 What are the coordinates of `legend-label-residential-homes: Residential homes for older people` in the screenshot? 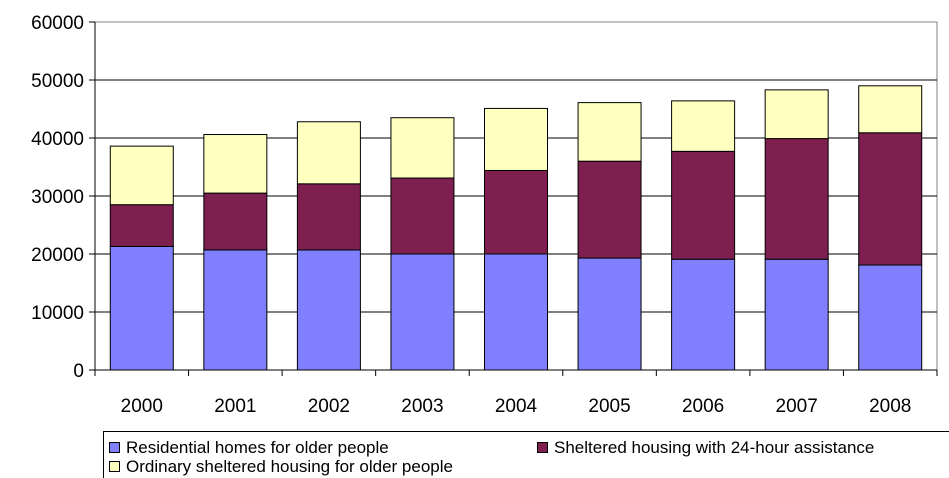 It's located at (257, 447).